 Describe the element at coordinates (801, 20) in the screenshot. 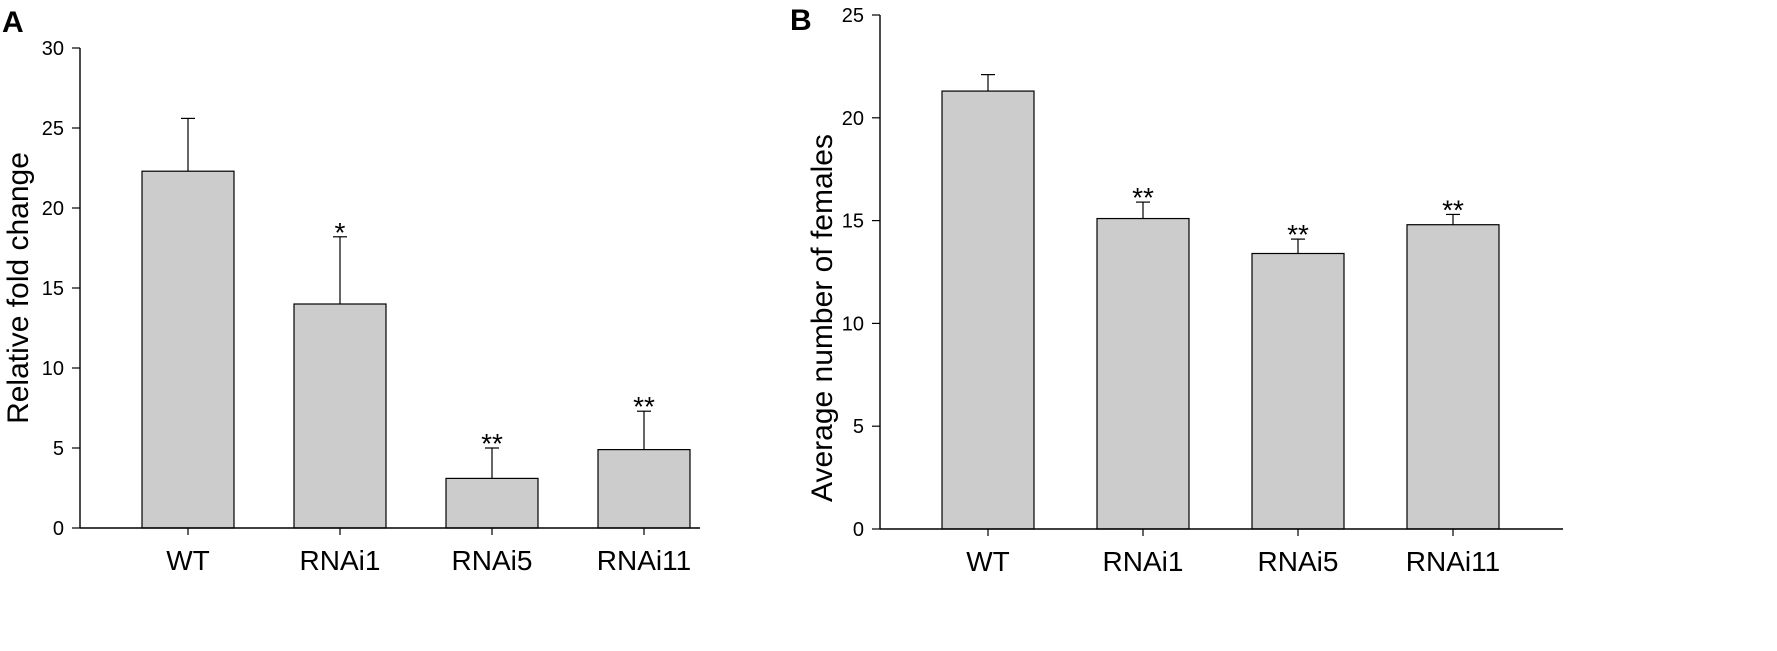

I see `panel-label: B` at that location.